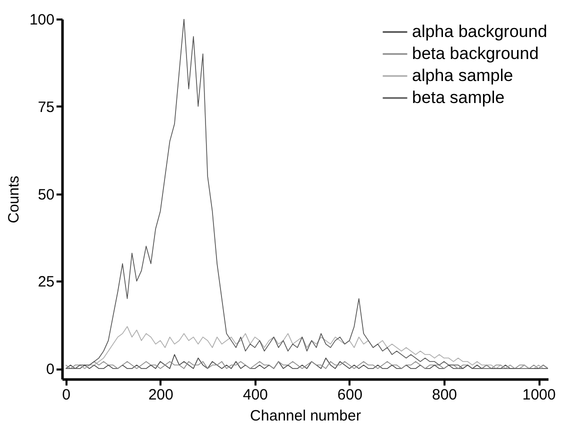 The width and height of the screenshot is (580, 444). Describe the element at coordinates (445, 395) in the screenshot. I see `x-tick-label: 800` at that location.